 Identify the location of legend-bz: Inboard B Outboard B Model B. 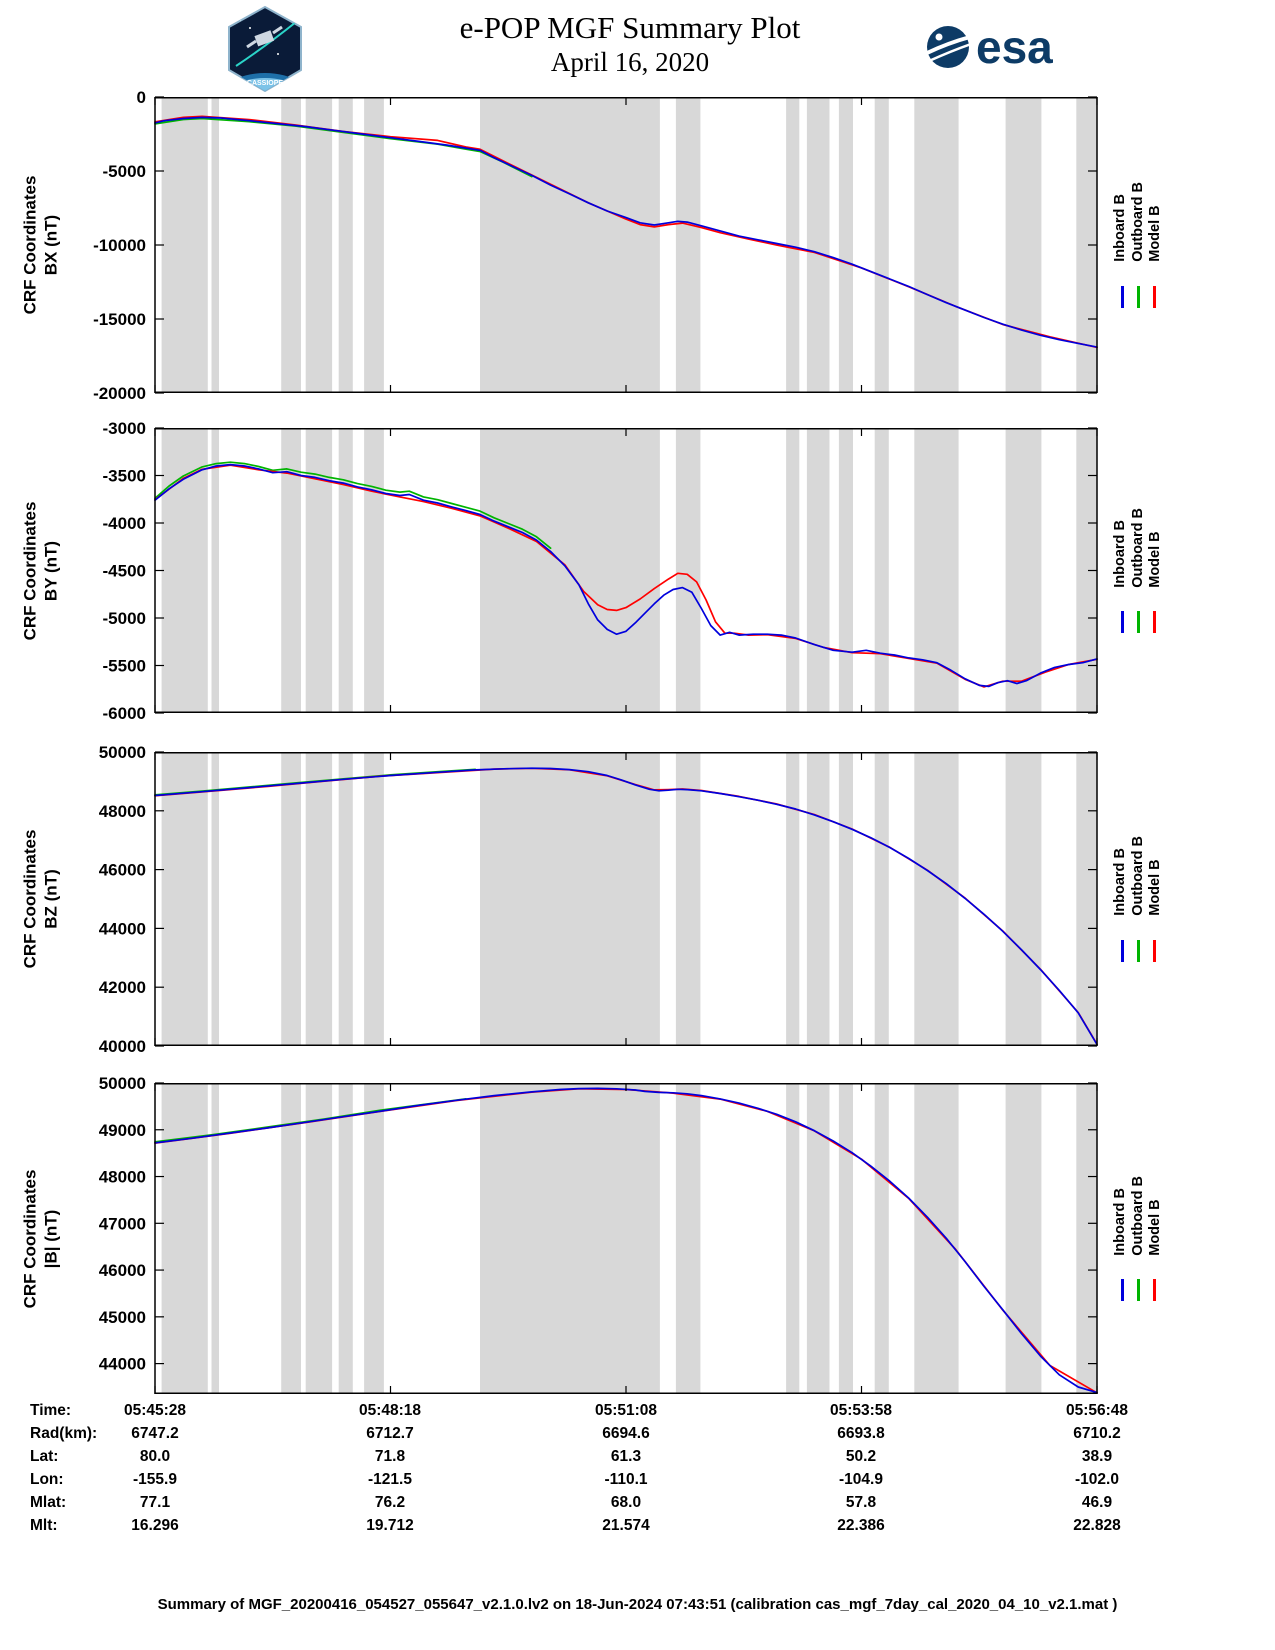
(1138, 899).